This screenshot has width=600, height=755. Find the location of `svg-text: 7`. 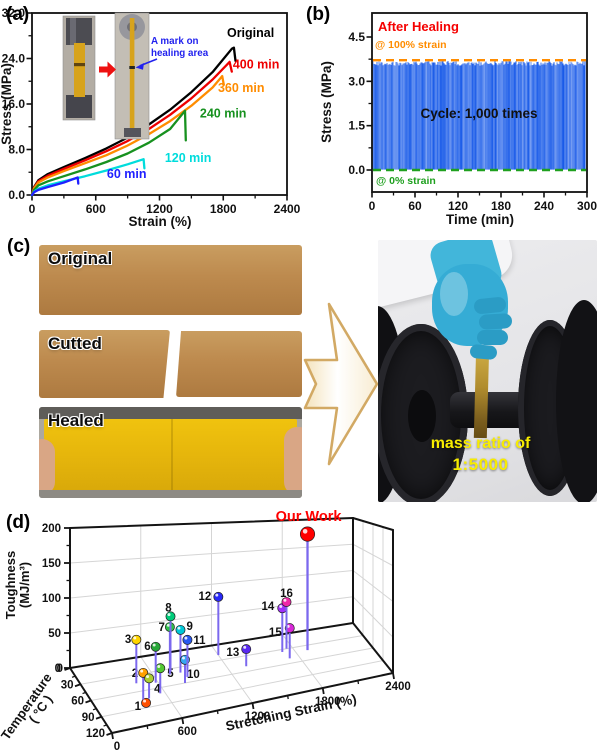

svg-text: 7 is located at coordinates (161, 628).